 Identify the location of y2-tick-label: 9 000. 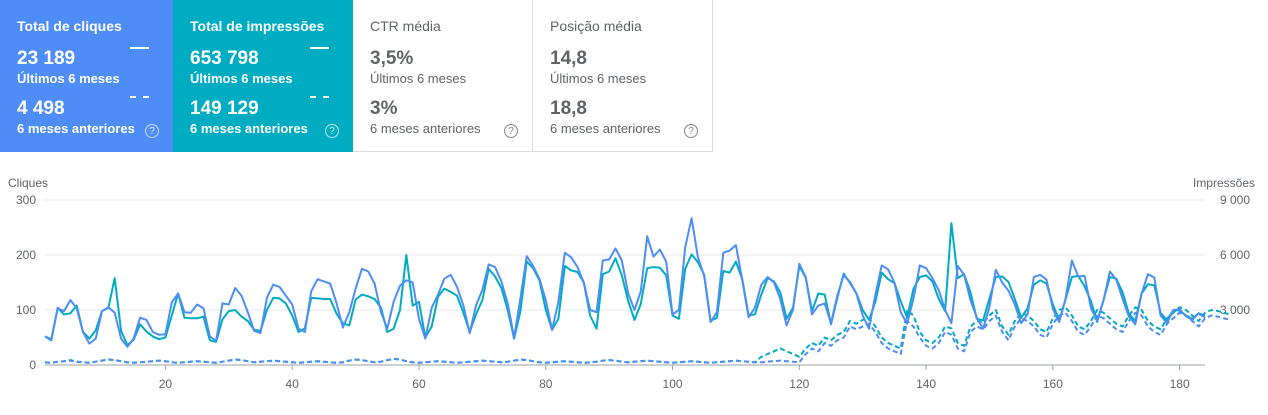
(1235, 200).